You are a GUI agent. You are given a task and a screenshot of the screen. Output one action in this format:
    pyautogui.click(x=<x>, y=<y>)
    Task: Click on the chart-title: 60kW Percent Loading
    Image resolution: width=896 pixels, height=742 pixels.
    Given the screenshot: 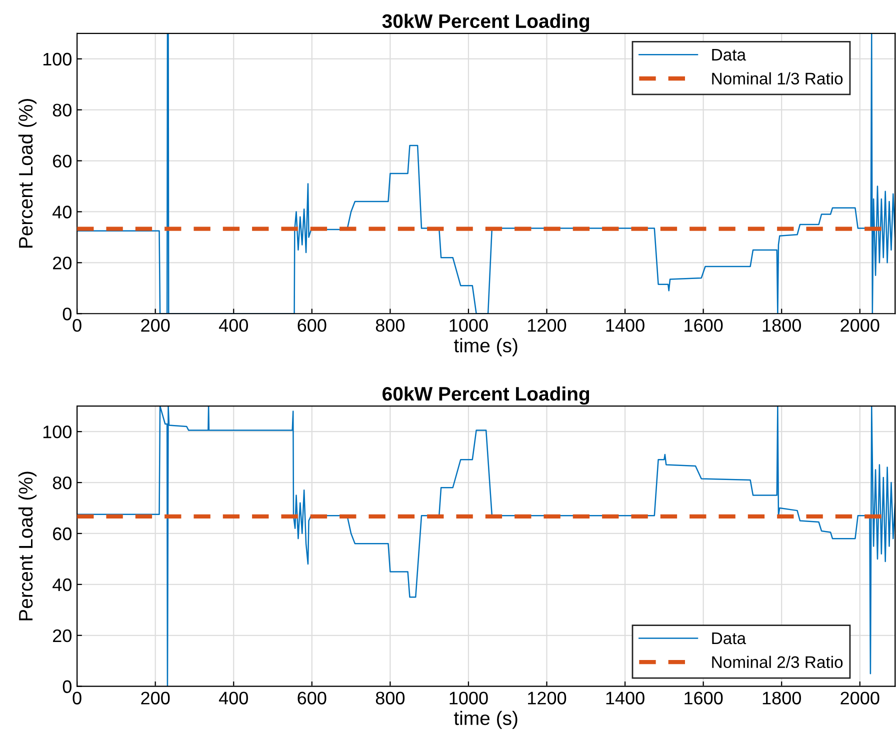 What is the action you would take?
    pyautogui.click(x=486, y=395)
    